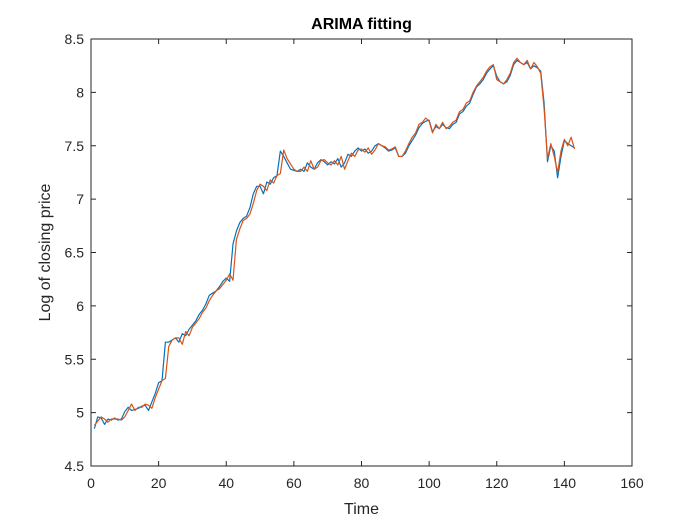  Describe the element at coordinates (226, 483) in the screenshot. I see `x-tick-label: 40` at that location.